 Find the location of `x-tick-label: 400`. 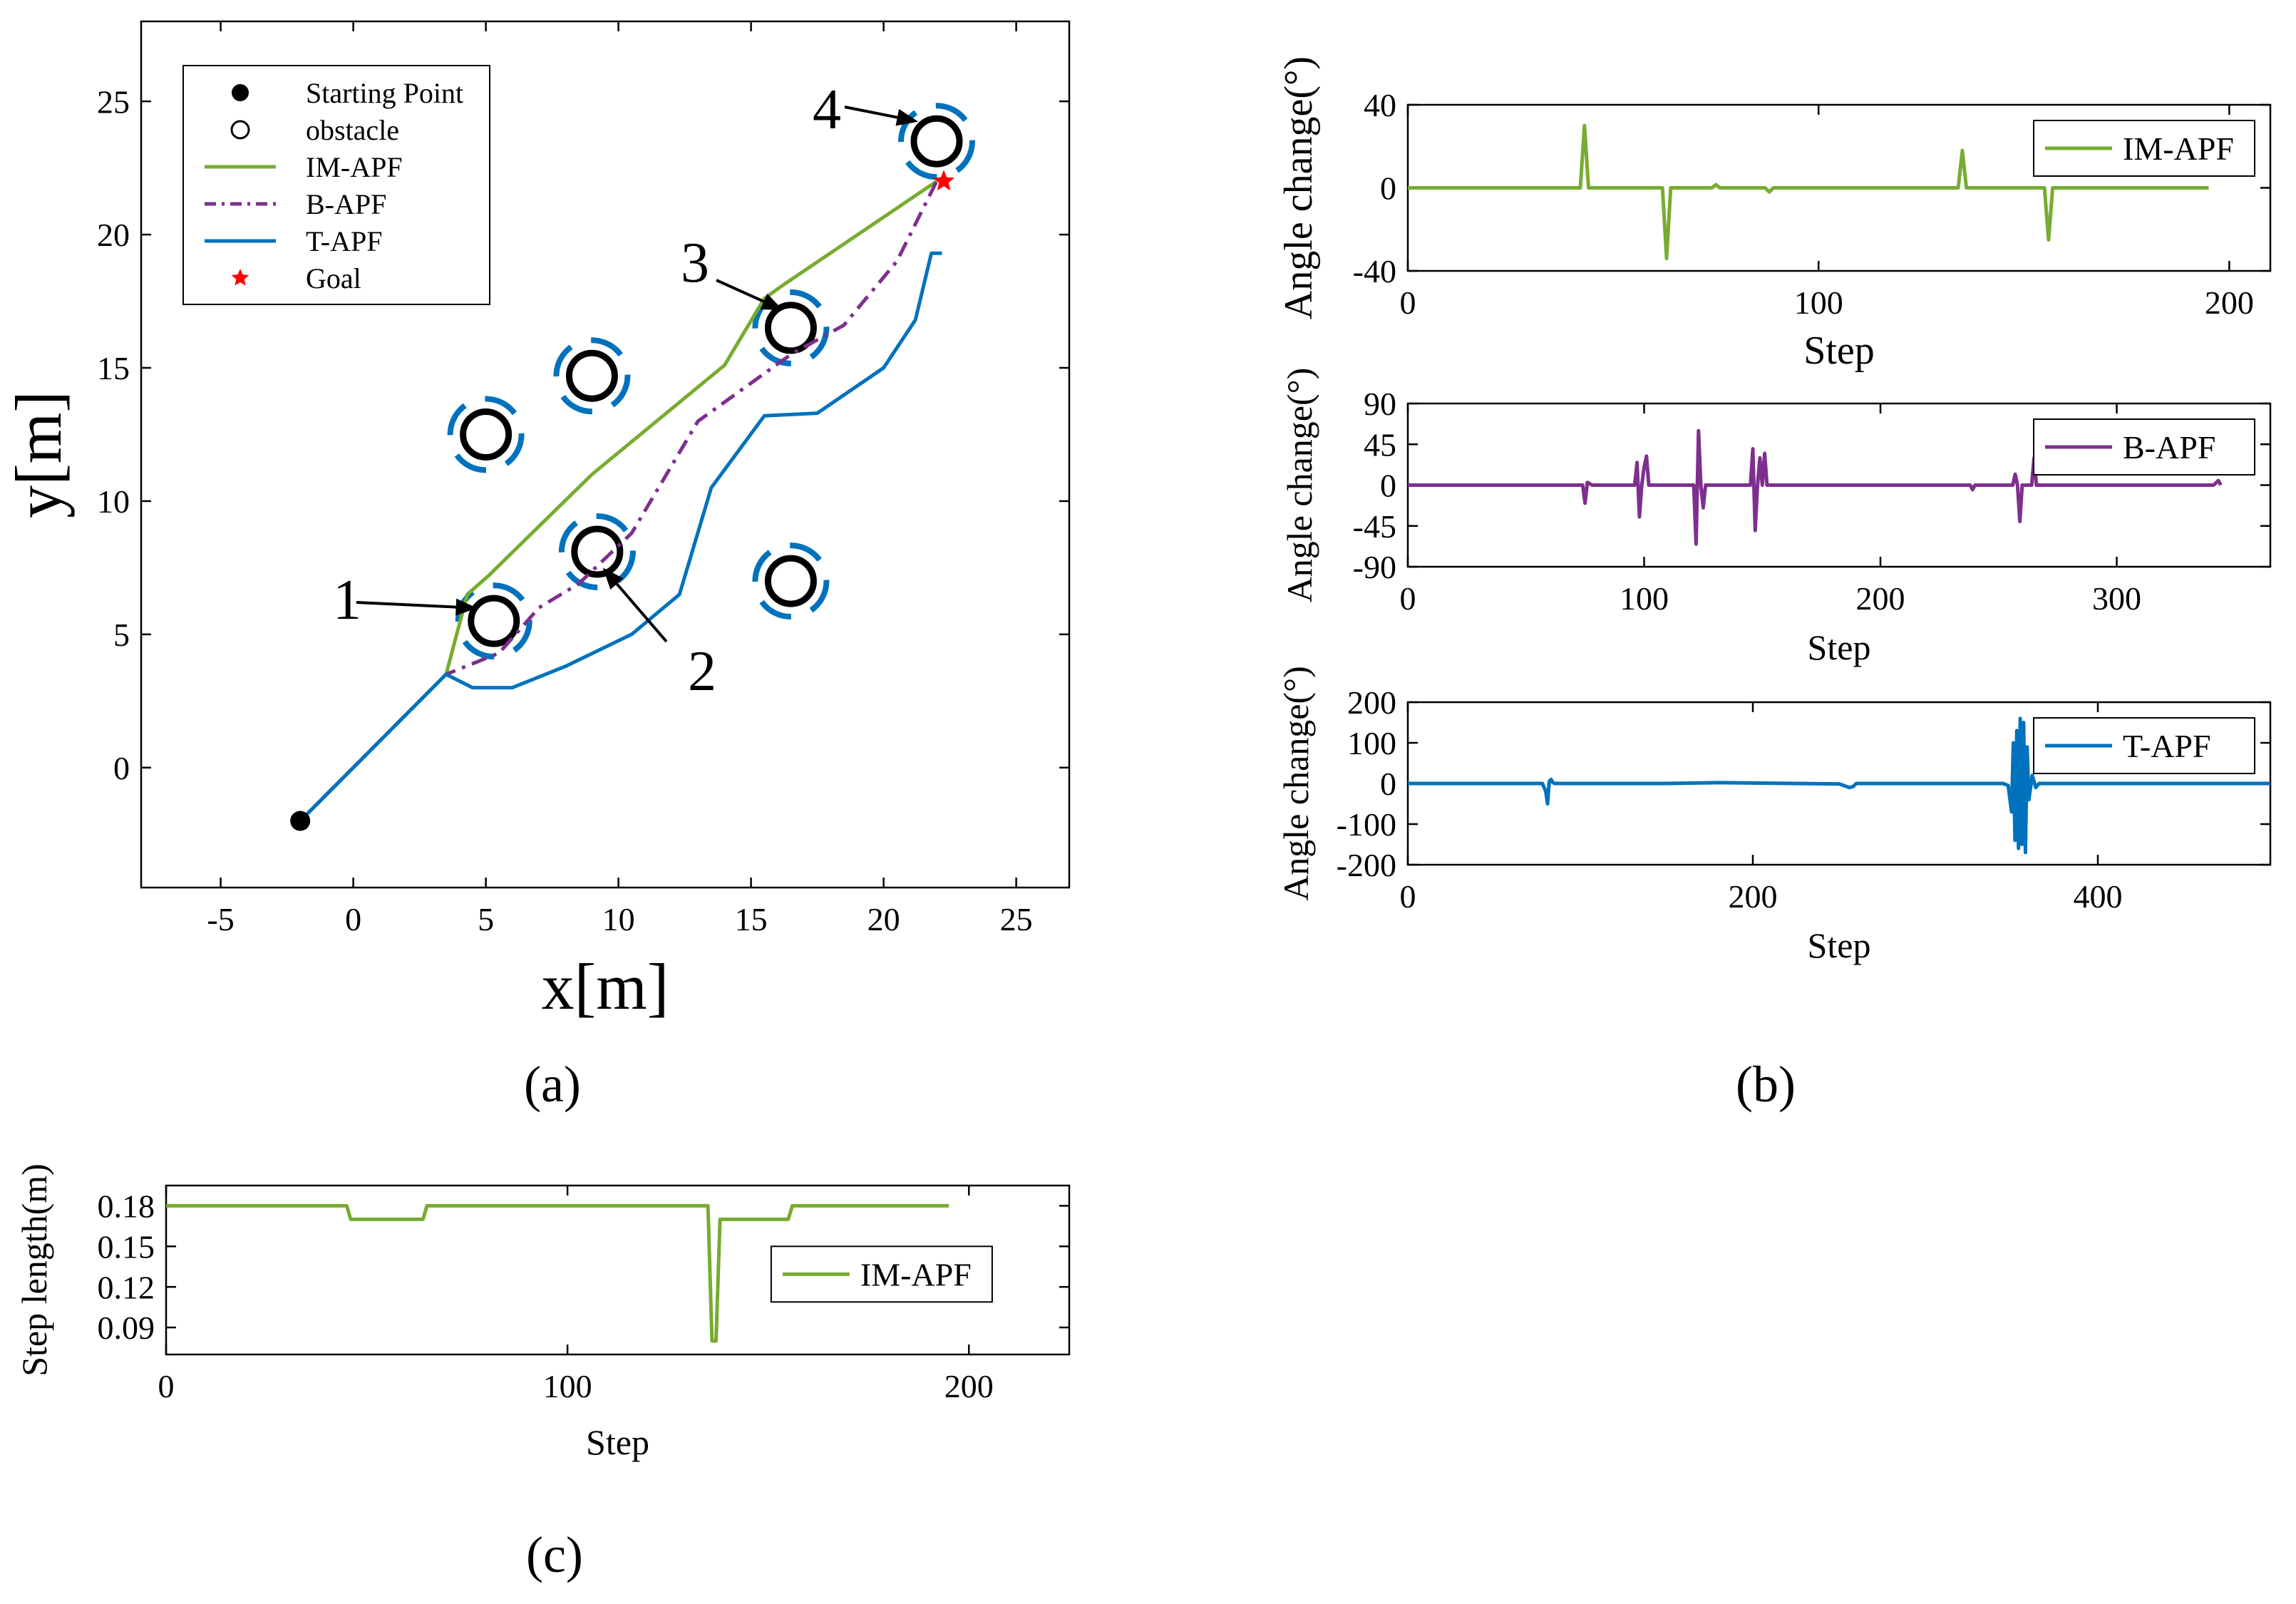

x-tick-label: 400 is located at coordinates (2098, 896).